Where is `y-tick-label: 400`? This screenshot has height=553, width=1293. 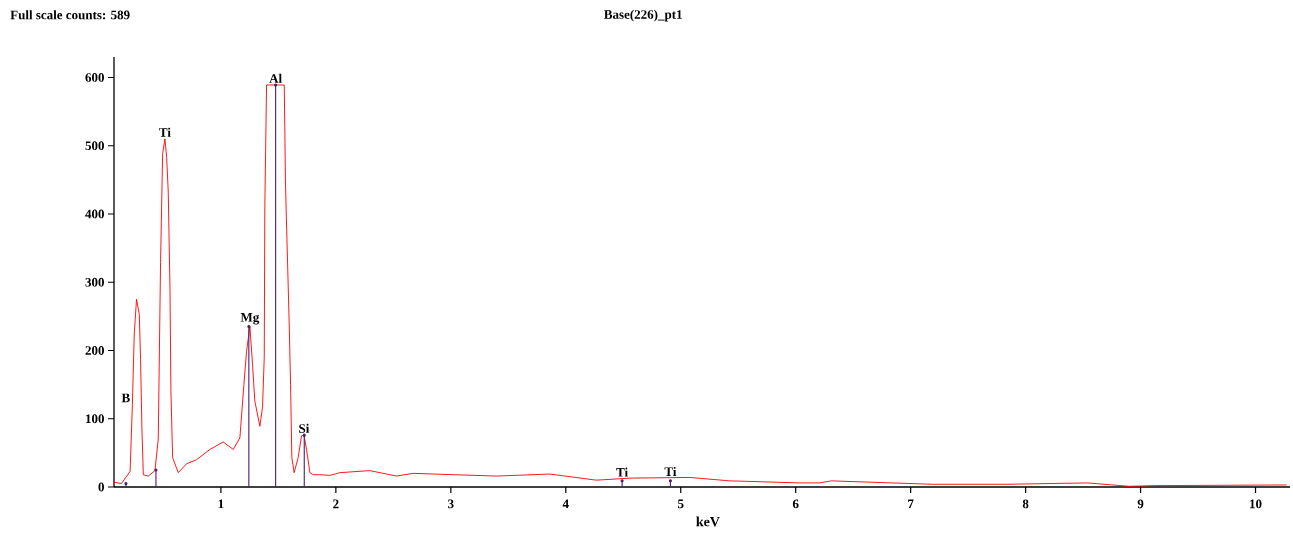 y-tick-label: 400 is located at coordinates (94, 214).